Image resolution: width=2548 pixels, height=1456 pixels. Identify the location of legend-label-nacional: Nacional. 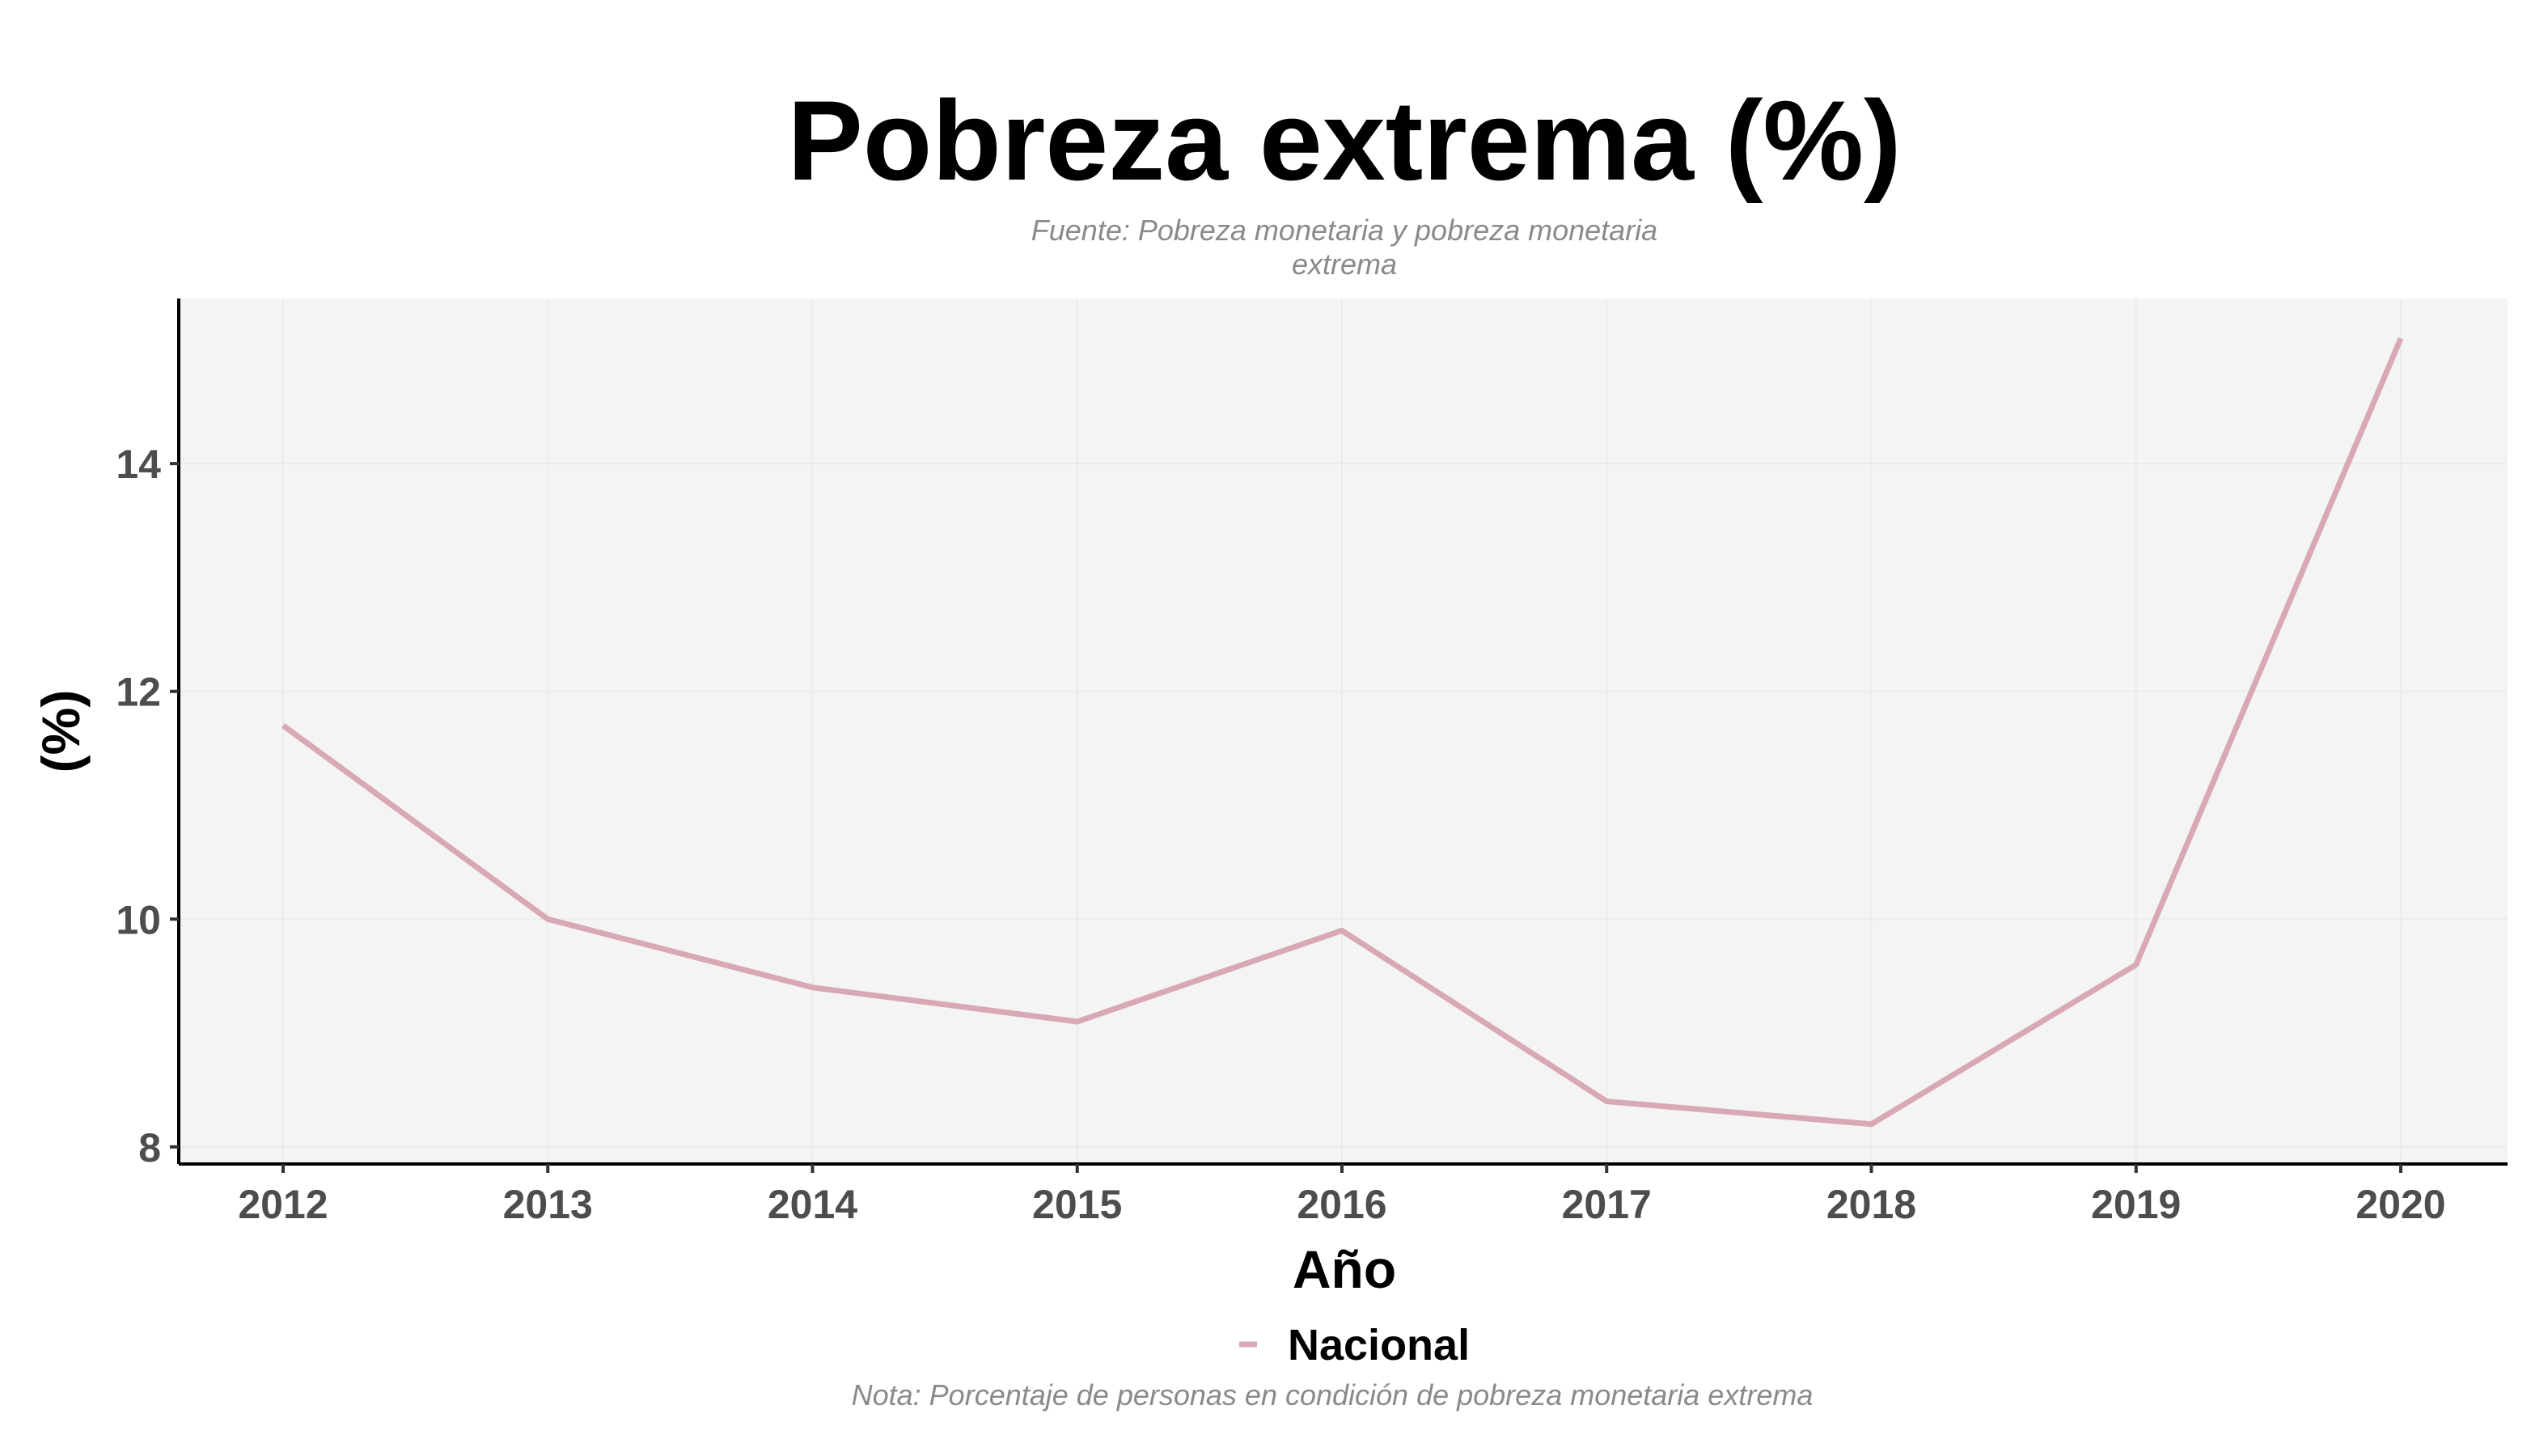
(1379, 1345).